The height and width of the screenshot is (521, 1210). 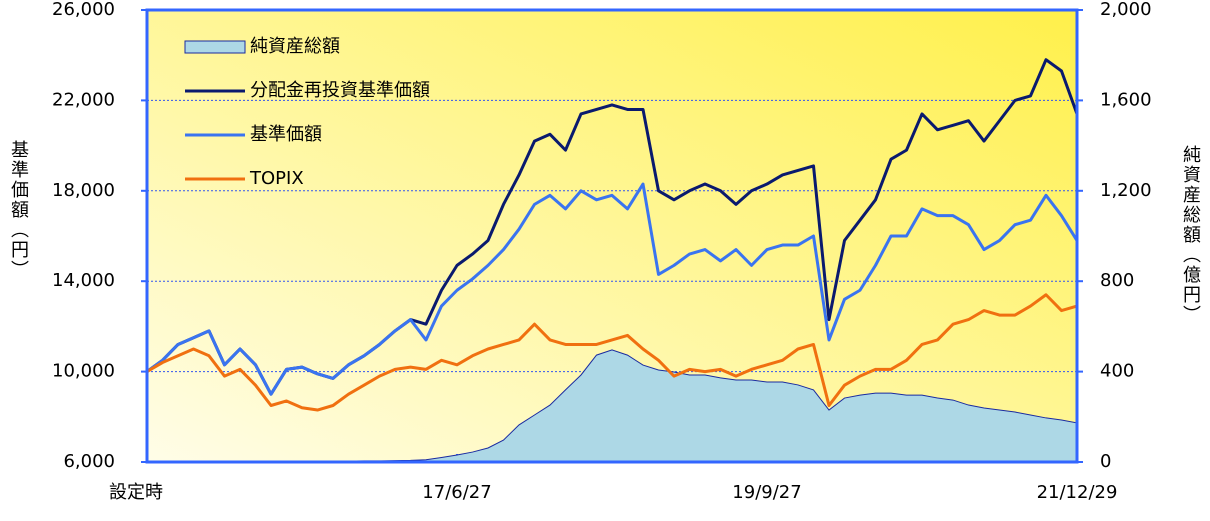 I want to click on y2-axis-title: 純資産総額（億円）, so click(x=1190, y=235).